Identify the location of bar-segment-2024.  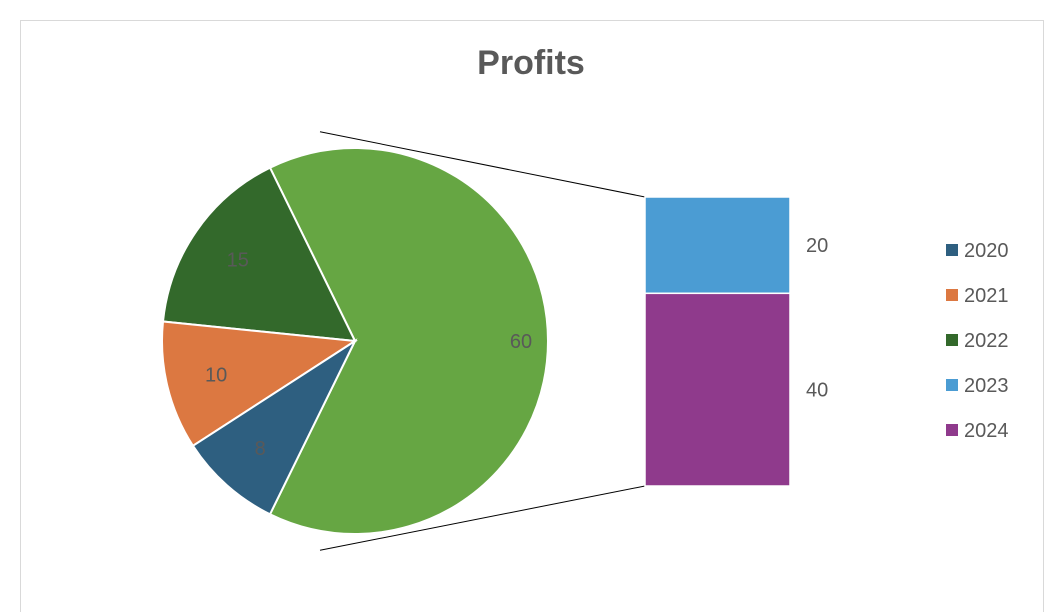
(717, 389).